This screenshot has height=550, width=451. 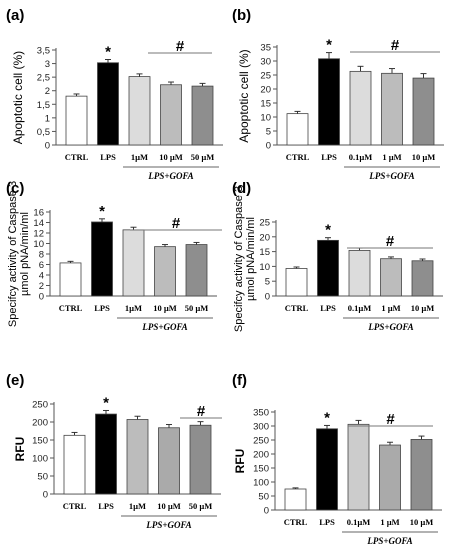 What do you see at coordinates (15, 188) in the screenshot?
I see `panel-label: (c)` at bounding box center [15, 188].